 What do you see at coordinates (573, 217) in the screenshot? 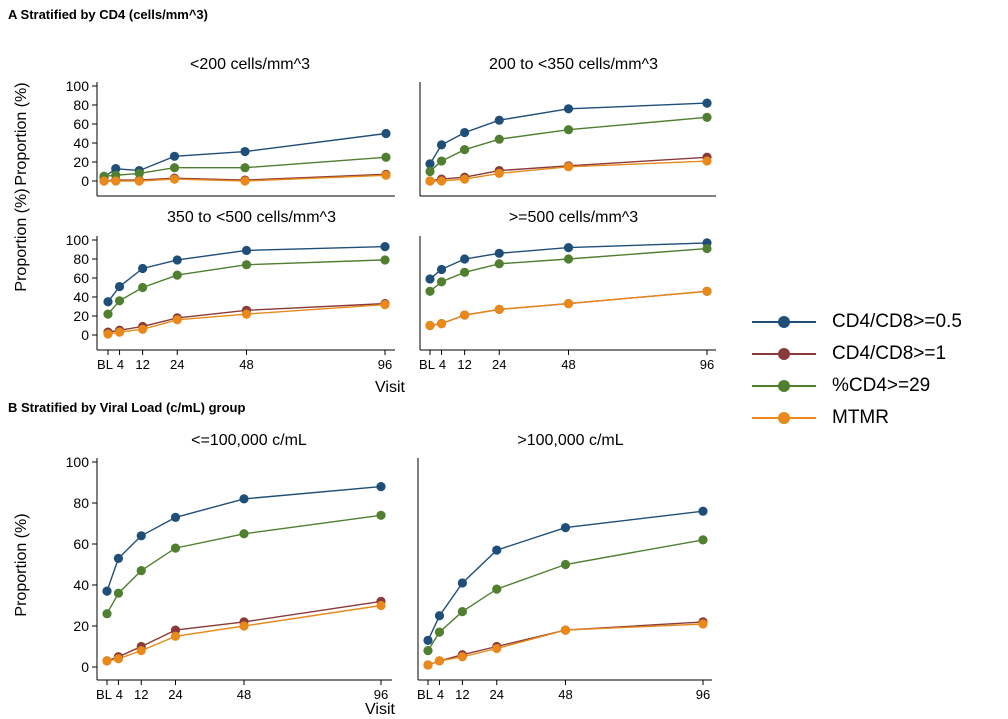
I see `panel-title: >=500 cells/mm^3` at bounding box center [573, 217].